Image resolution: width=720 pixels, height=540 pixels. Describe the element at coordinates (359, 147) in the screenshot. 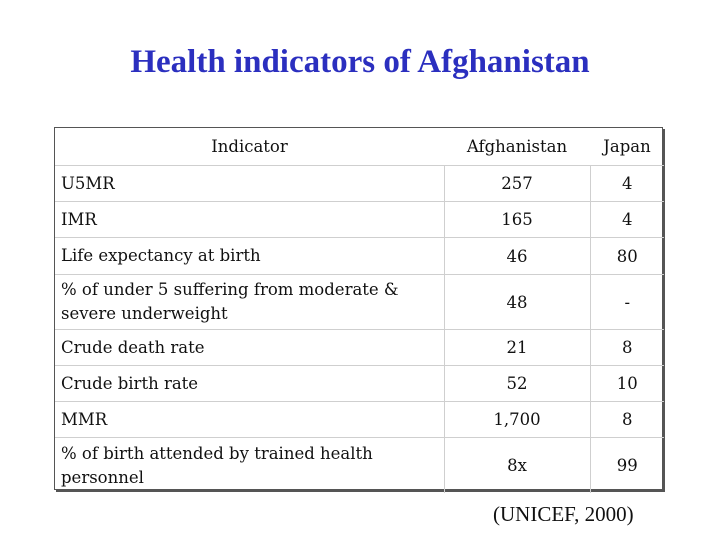

I see `table-header-row: Indicator Afghanistan Japan` at that location.